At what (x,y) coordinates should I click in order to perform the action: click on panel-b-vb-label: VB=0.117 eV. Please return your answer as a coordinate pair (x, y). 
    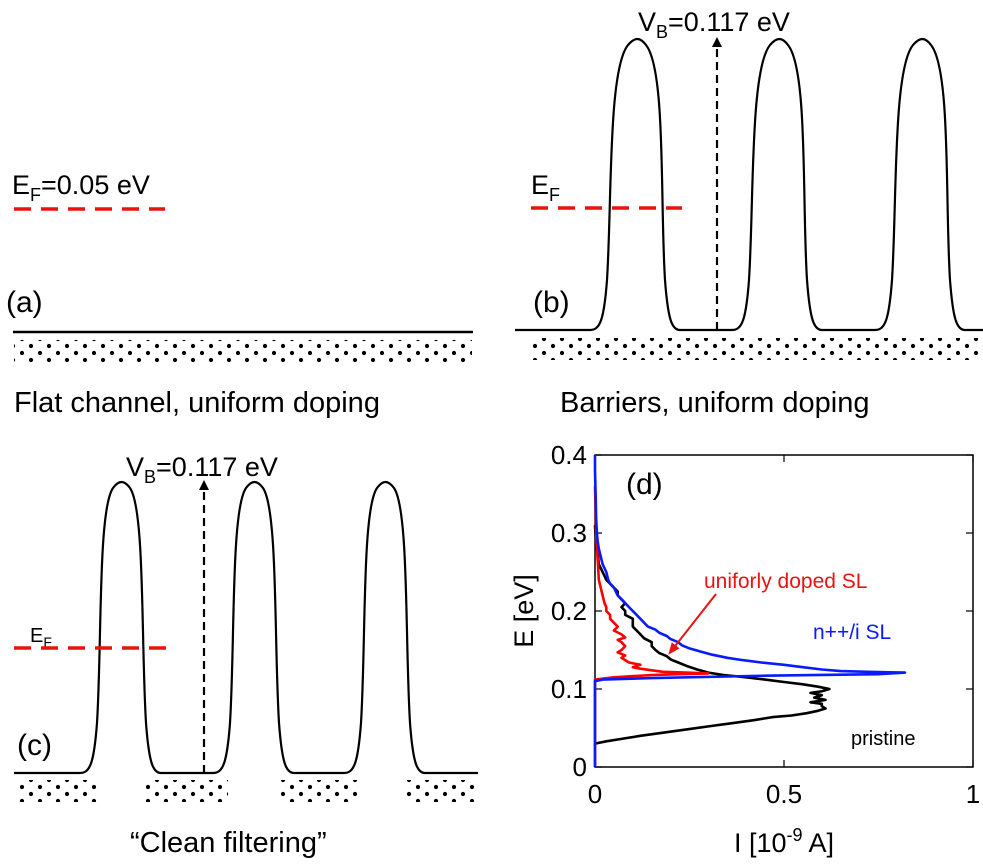
    Looking at the image, I should click on (714, 24).